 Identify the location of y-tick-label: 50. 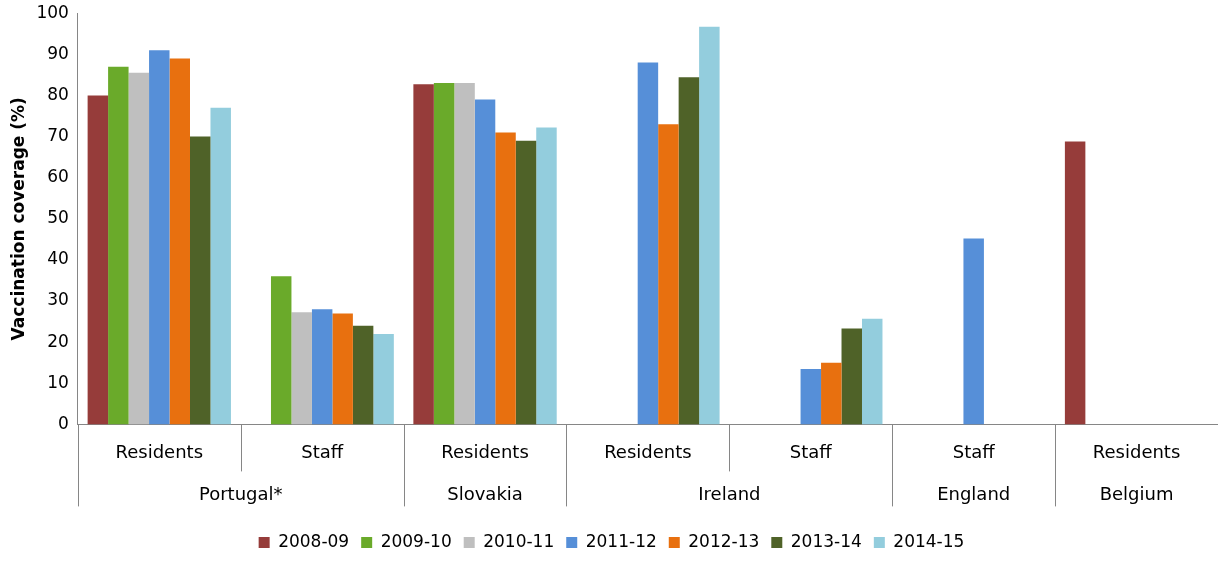
(58, 217).